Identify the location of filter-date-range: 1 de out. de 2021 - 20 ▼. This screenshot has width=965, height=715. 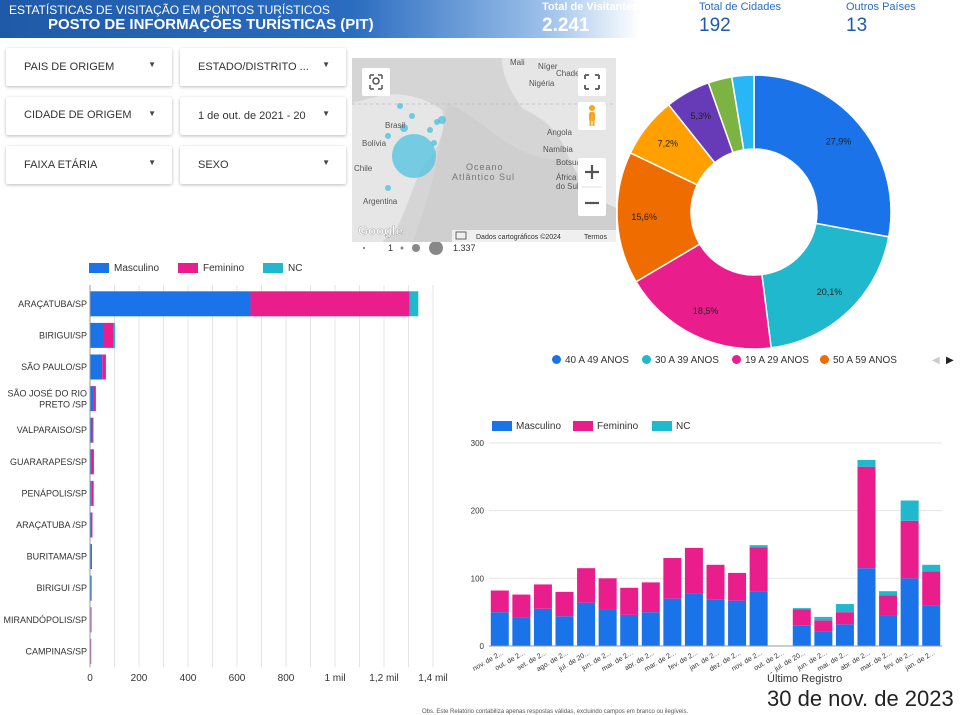
(263, 116).